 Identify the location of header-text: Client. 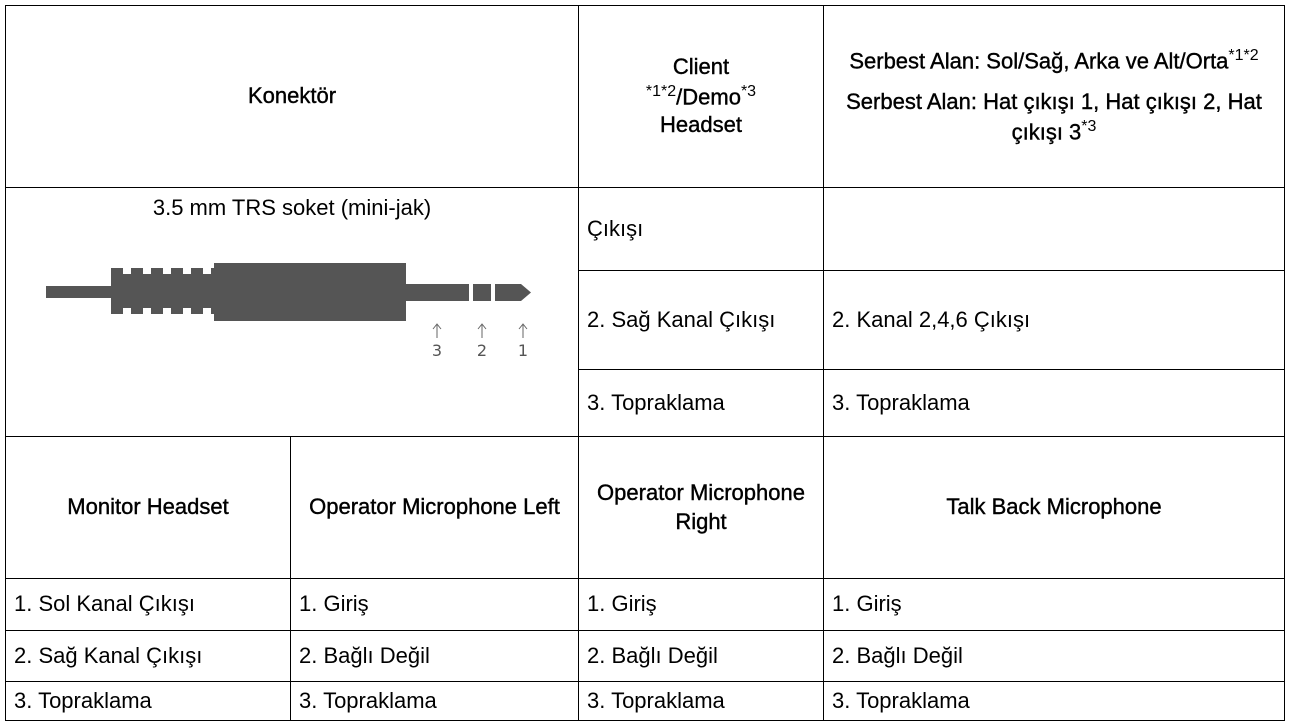
(701, 66).